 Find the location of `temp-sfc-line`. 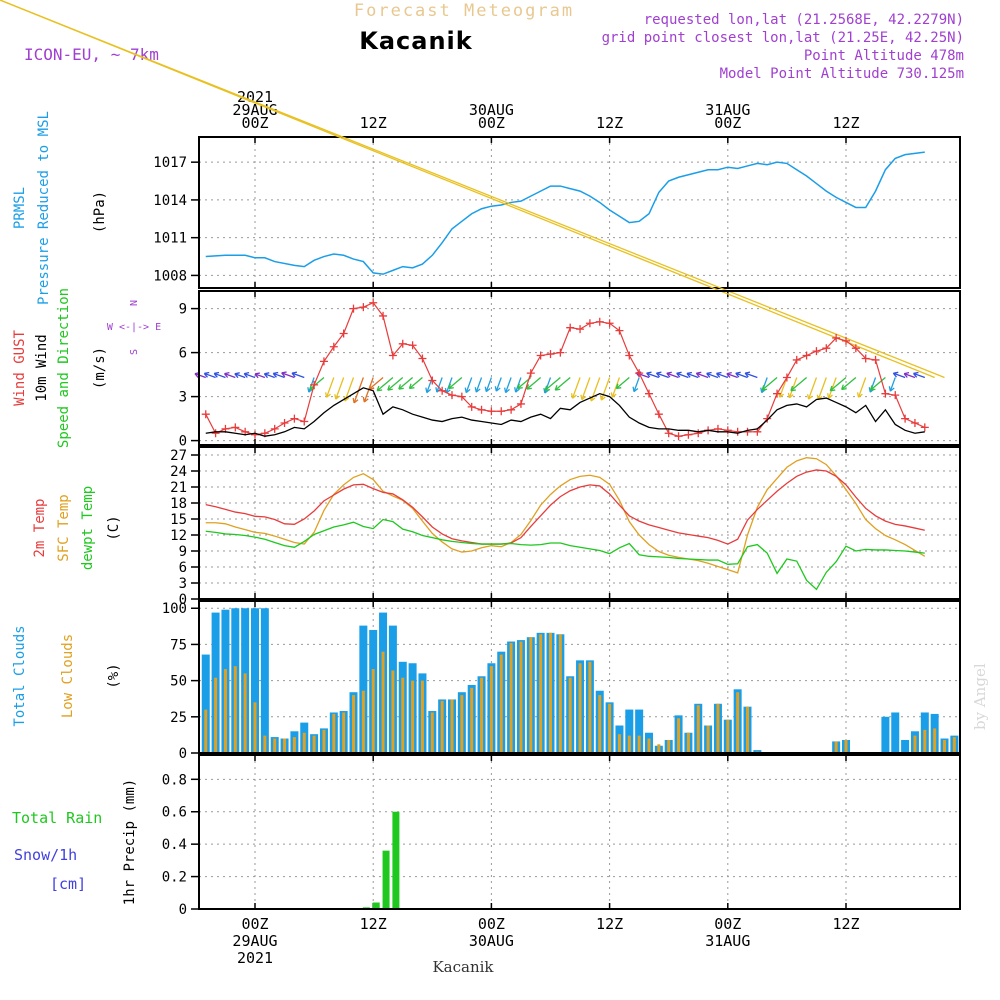

temp-sfc-line is located at coordinates (565, 515).